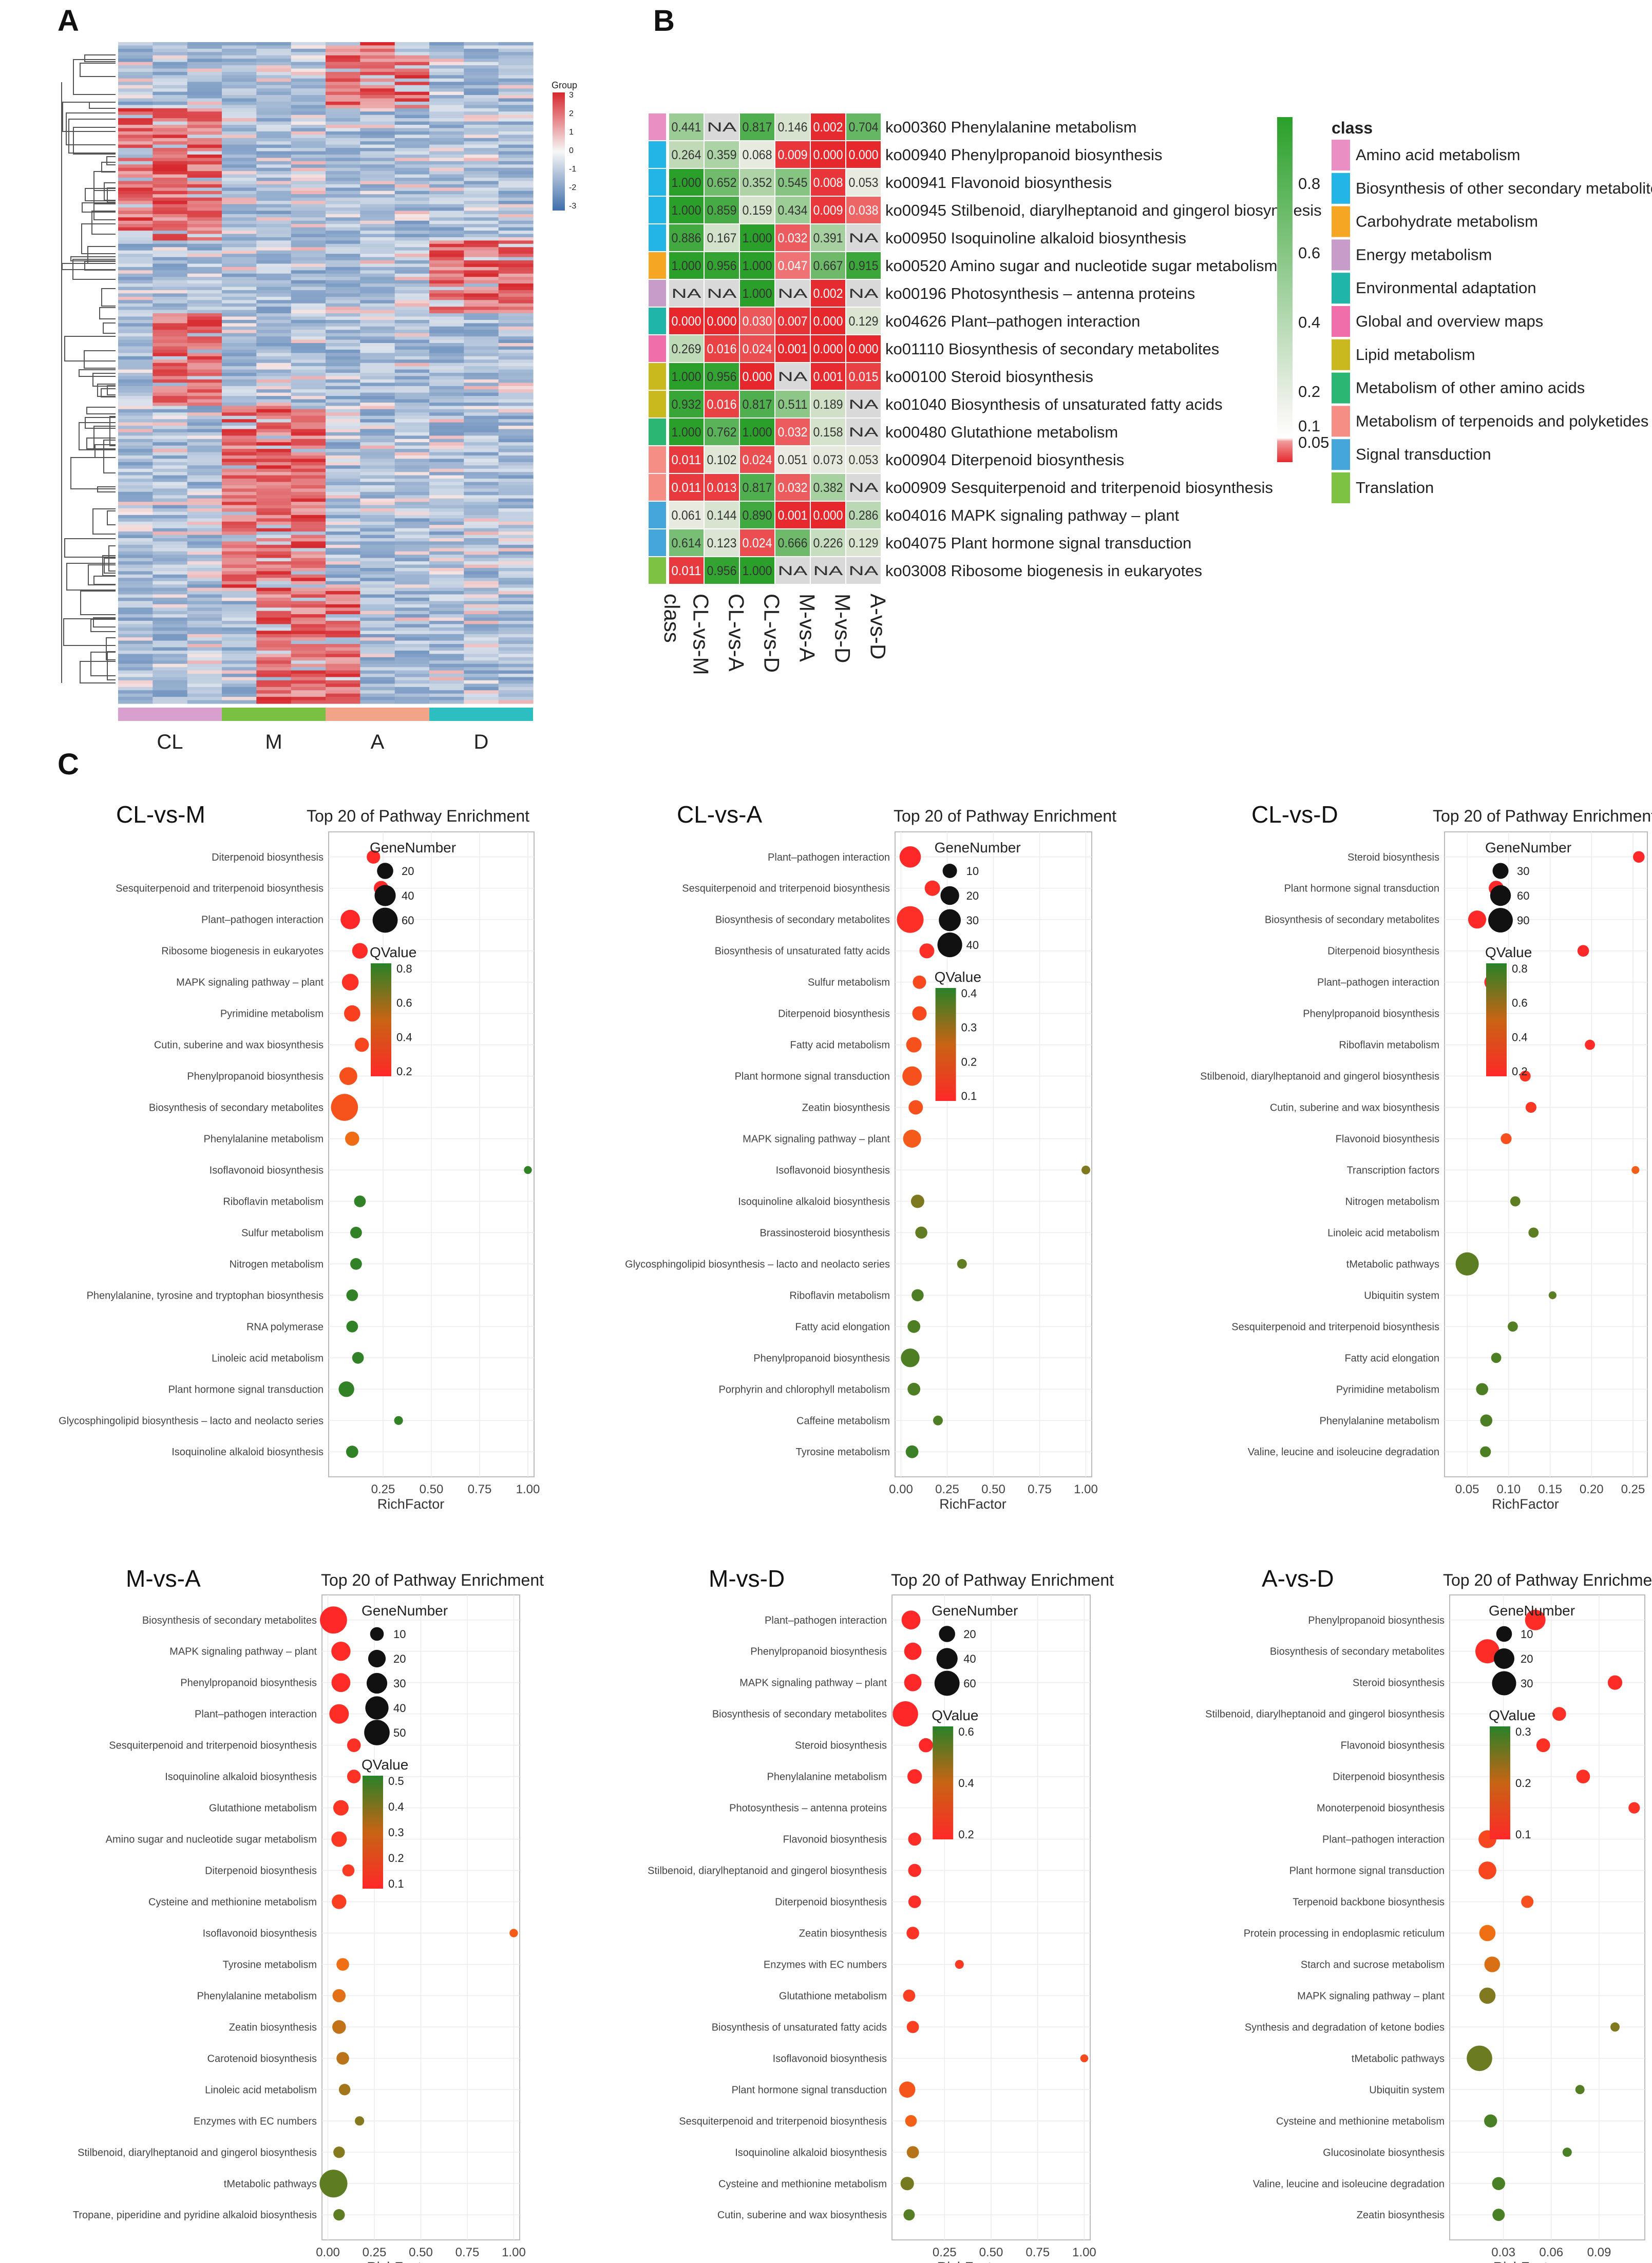  What do you see at coordinates (686, 321) in the screenshot?
I see `pvalue-label: 0.000` at bounding box center [686, 321].